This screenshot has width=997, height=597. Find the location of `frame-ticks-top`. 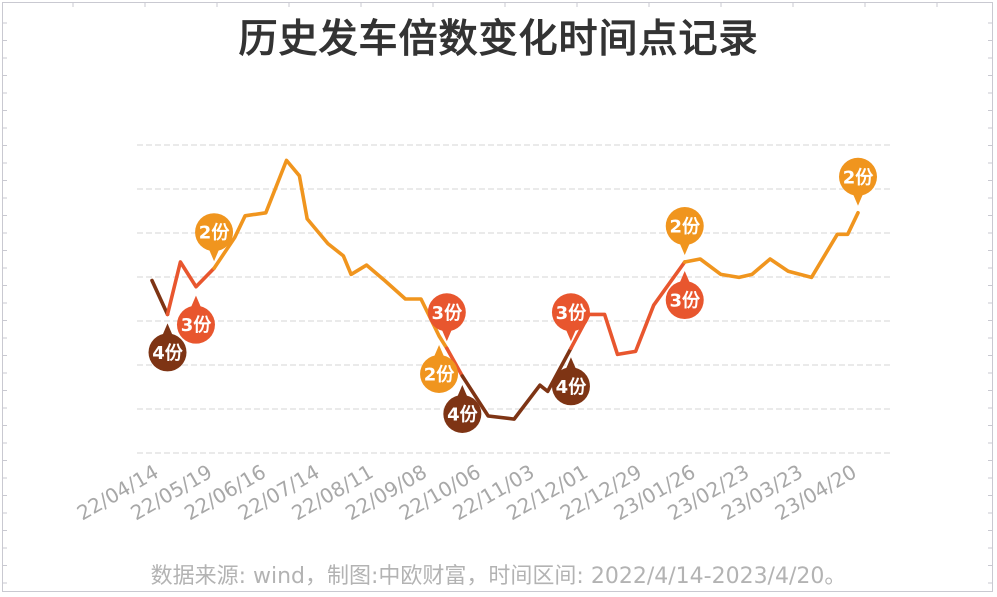

frame-ticks-top is located at coordinates (505, 4).